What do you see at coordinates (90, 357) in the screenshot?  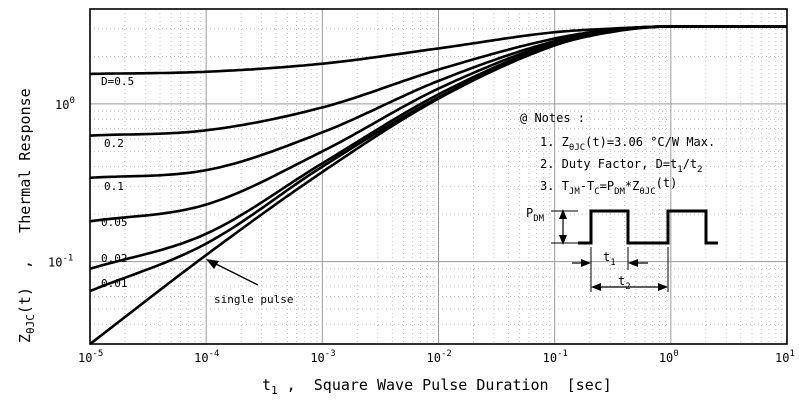 I see `x-tick-label: 10⁻⁵` at bounding box center [90, 357].